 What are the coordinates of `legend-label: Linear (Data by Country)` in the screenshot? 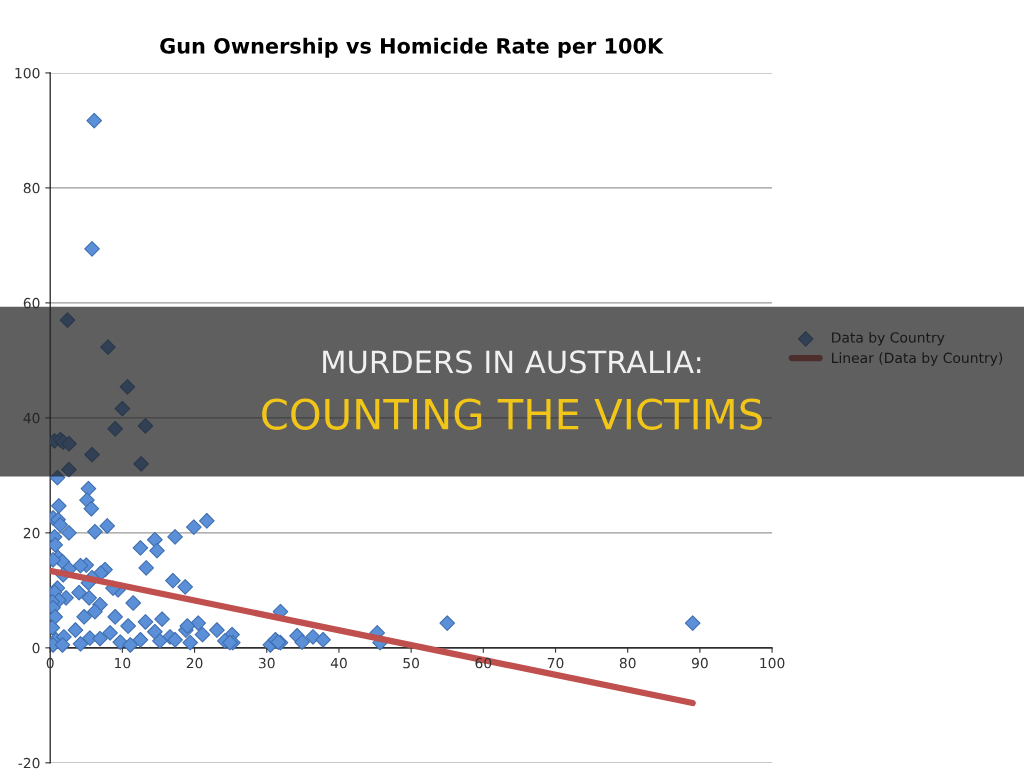 It's located at (917, 359).